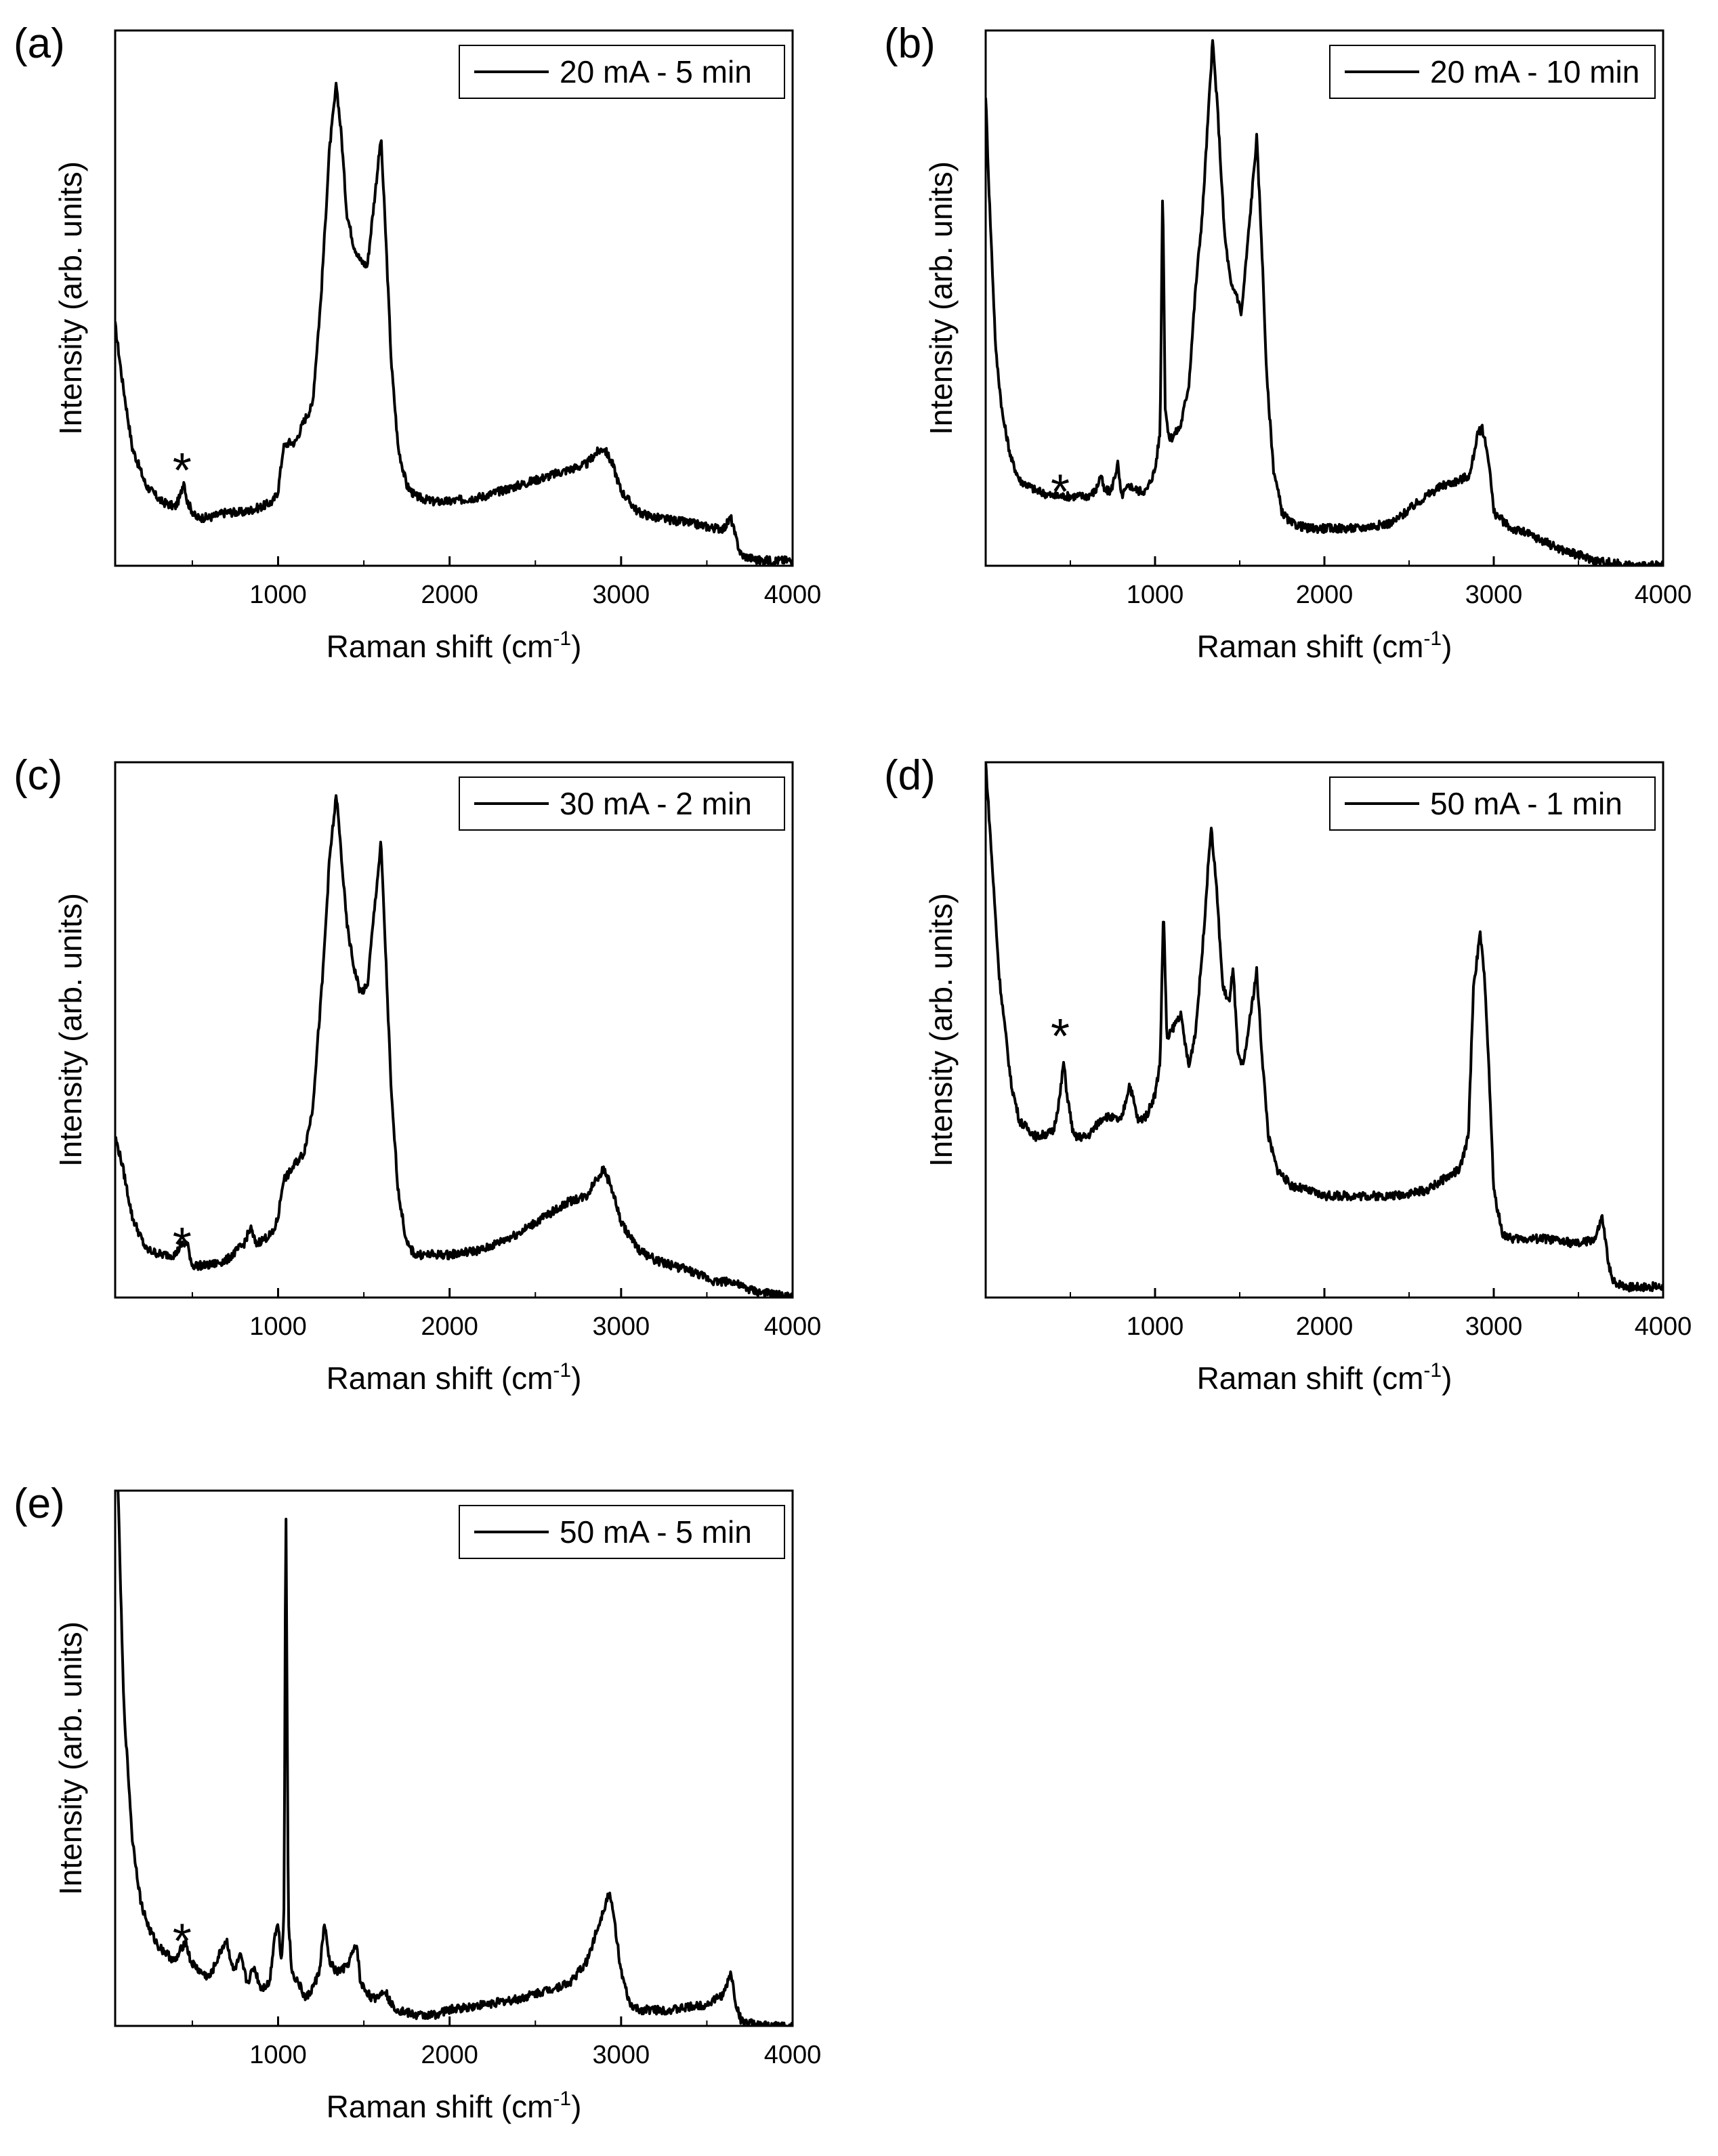 The height and width of the screenshot is (2156, 1718). Describe the element at coordinates (1494, 595) in the screenshot. I see `x-tick-label-b-2: 3000` at that location.